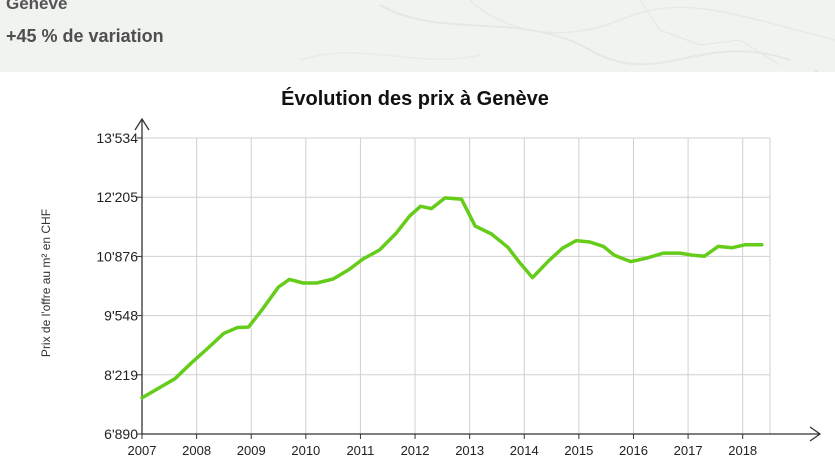 The height and width of the screenshot is (467, 835). I want to click on y-tick-label: 6'890, so click(121, 434).